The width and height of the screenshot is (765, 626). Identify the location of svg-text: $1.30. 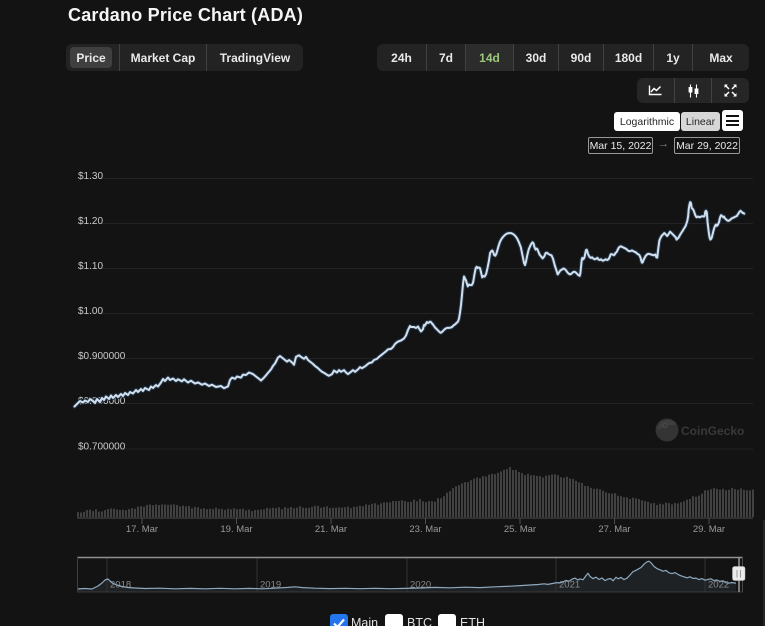
(90, 176).